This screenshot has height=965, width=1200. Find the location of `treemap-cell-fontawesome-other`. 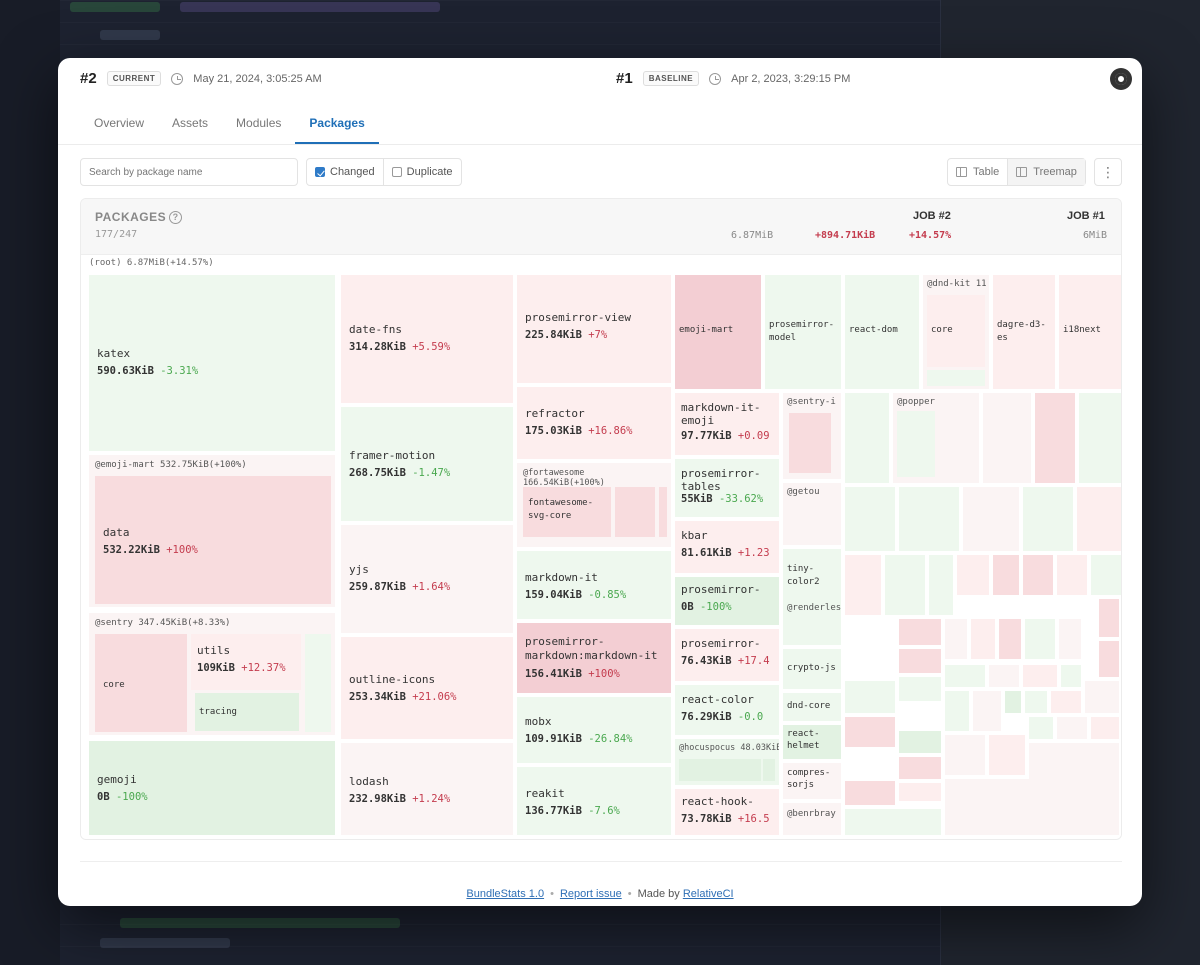

treemap-cell-fontawesome-other is located at coordinates (663, 512).